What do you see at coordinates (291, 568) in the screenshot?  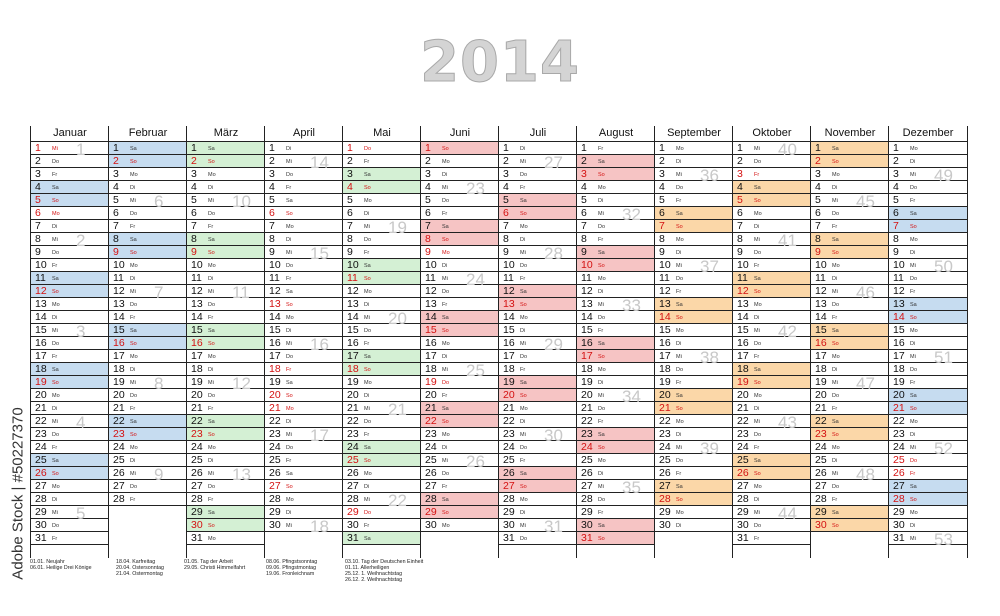 I see `holiday-entry: 09.06. Pfingstmontag` at bounding box center [291, 568].